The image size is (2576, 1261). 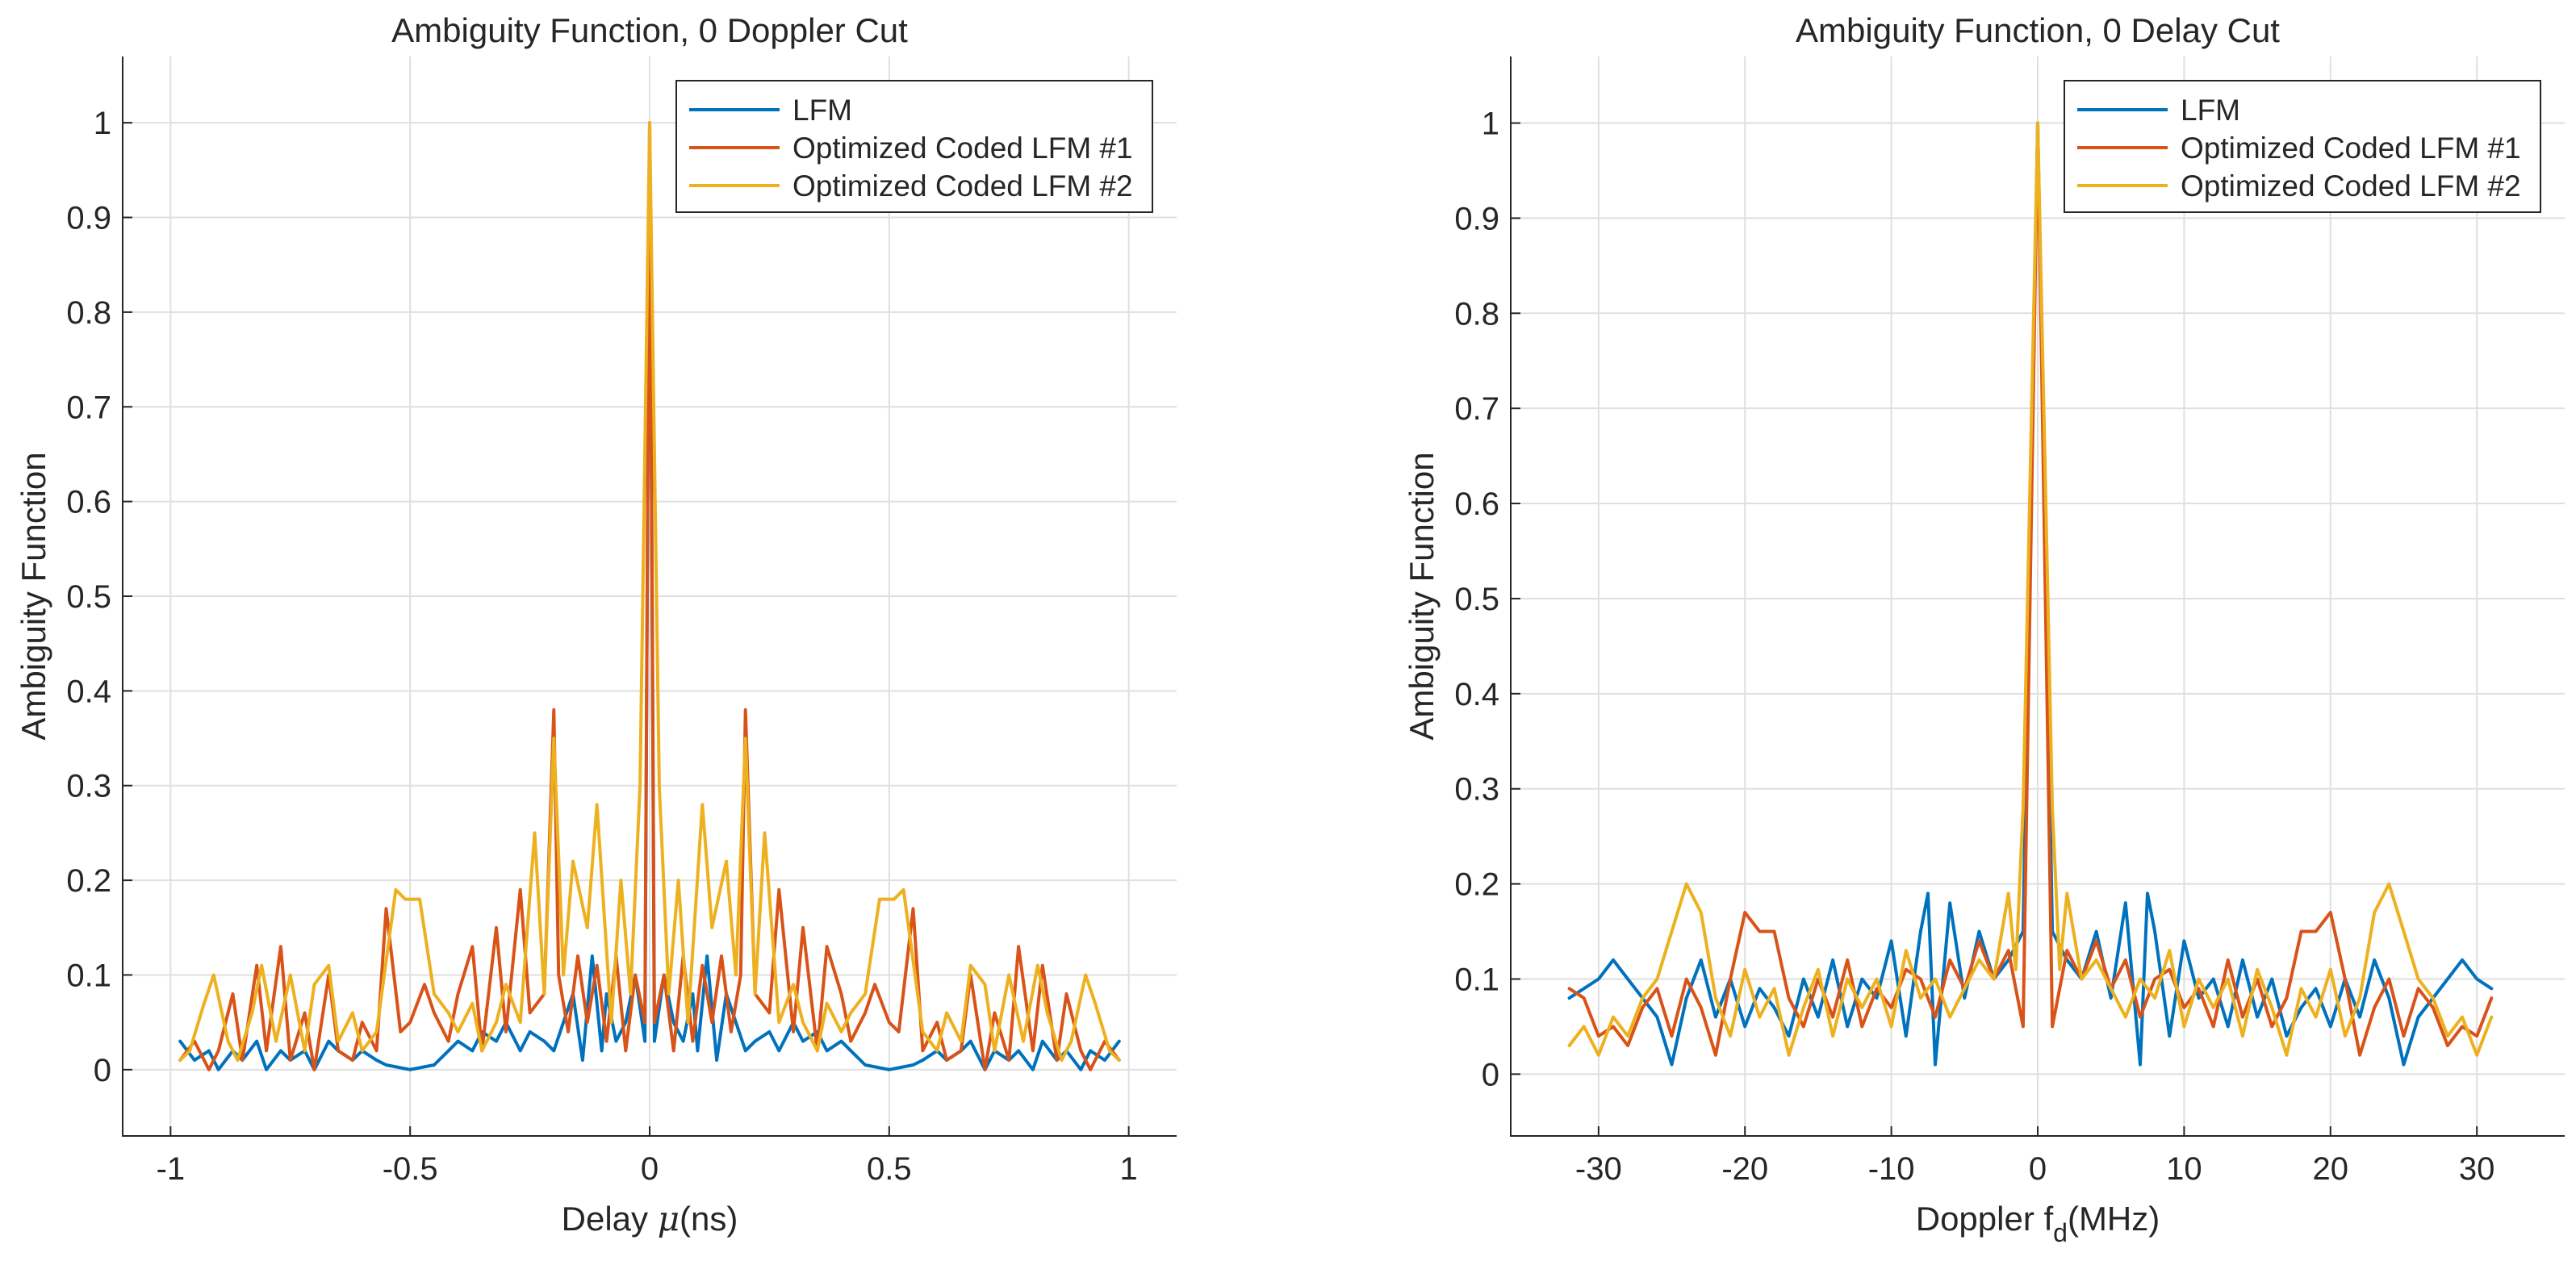 What do you see at coordinates (1985, 1219) in the screenshot?
I see `x-axis-label-main: Doppler f` at bounding box center [1985, 1219].